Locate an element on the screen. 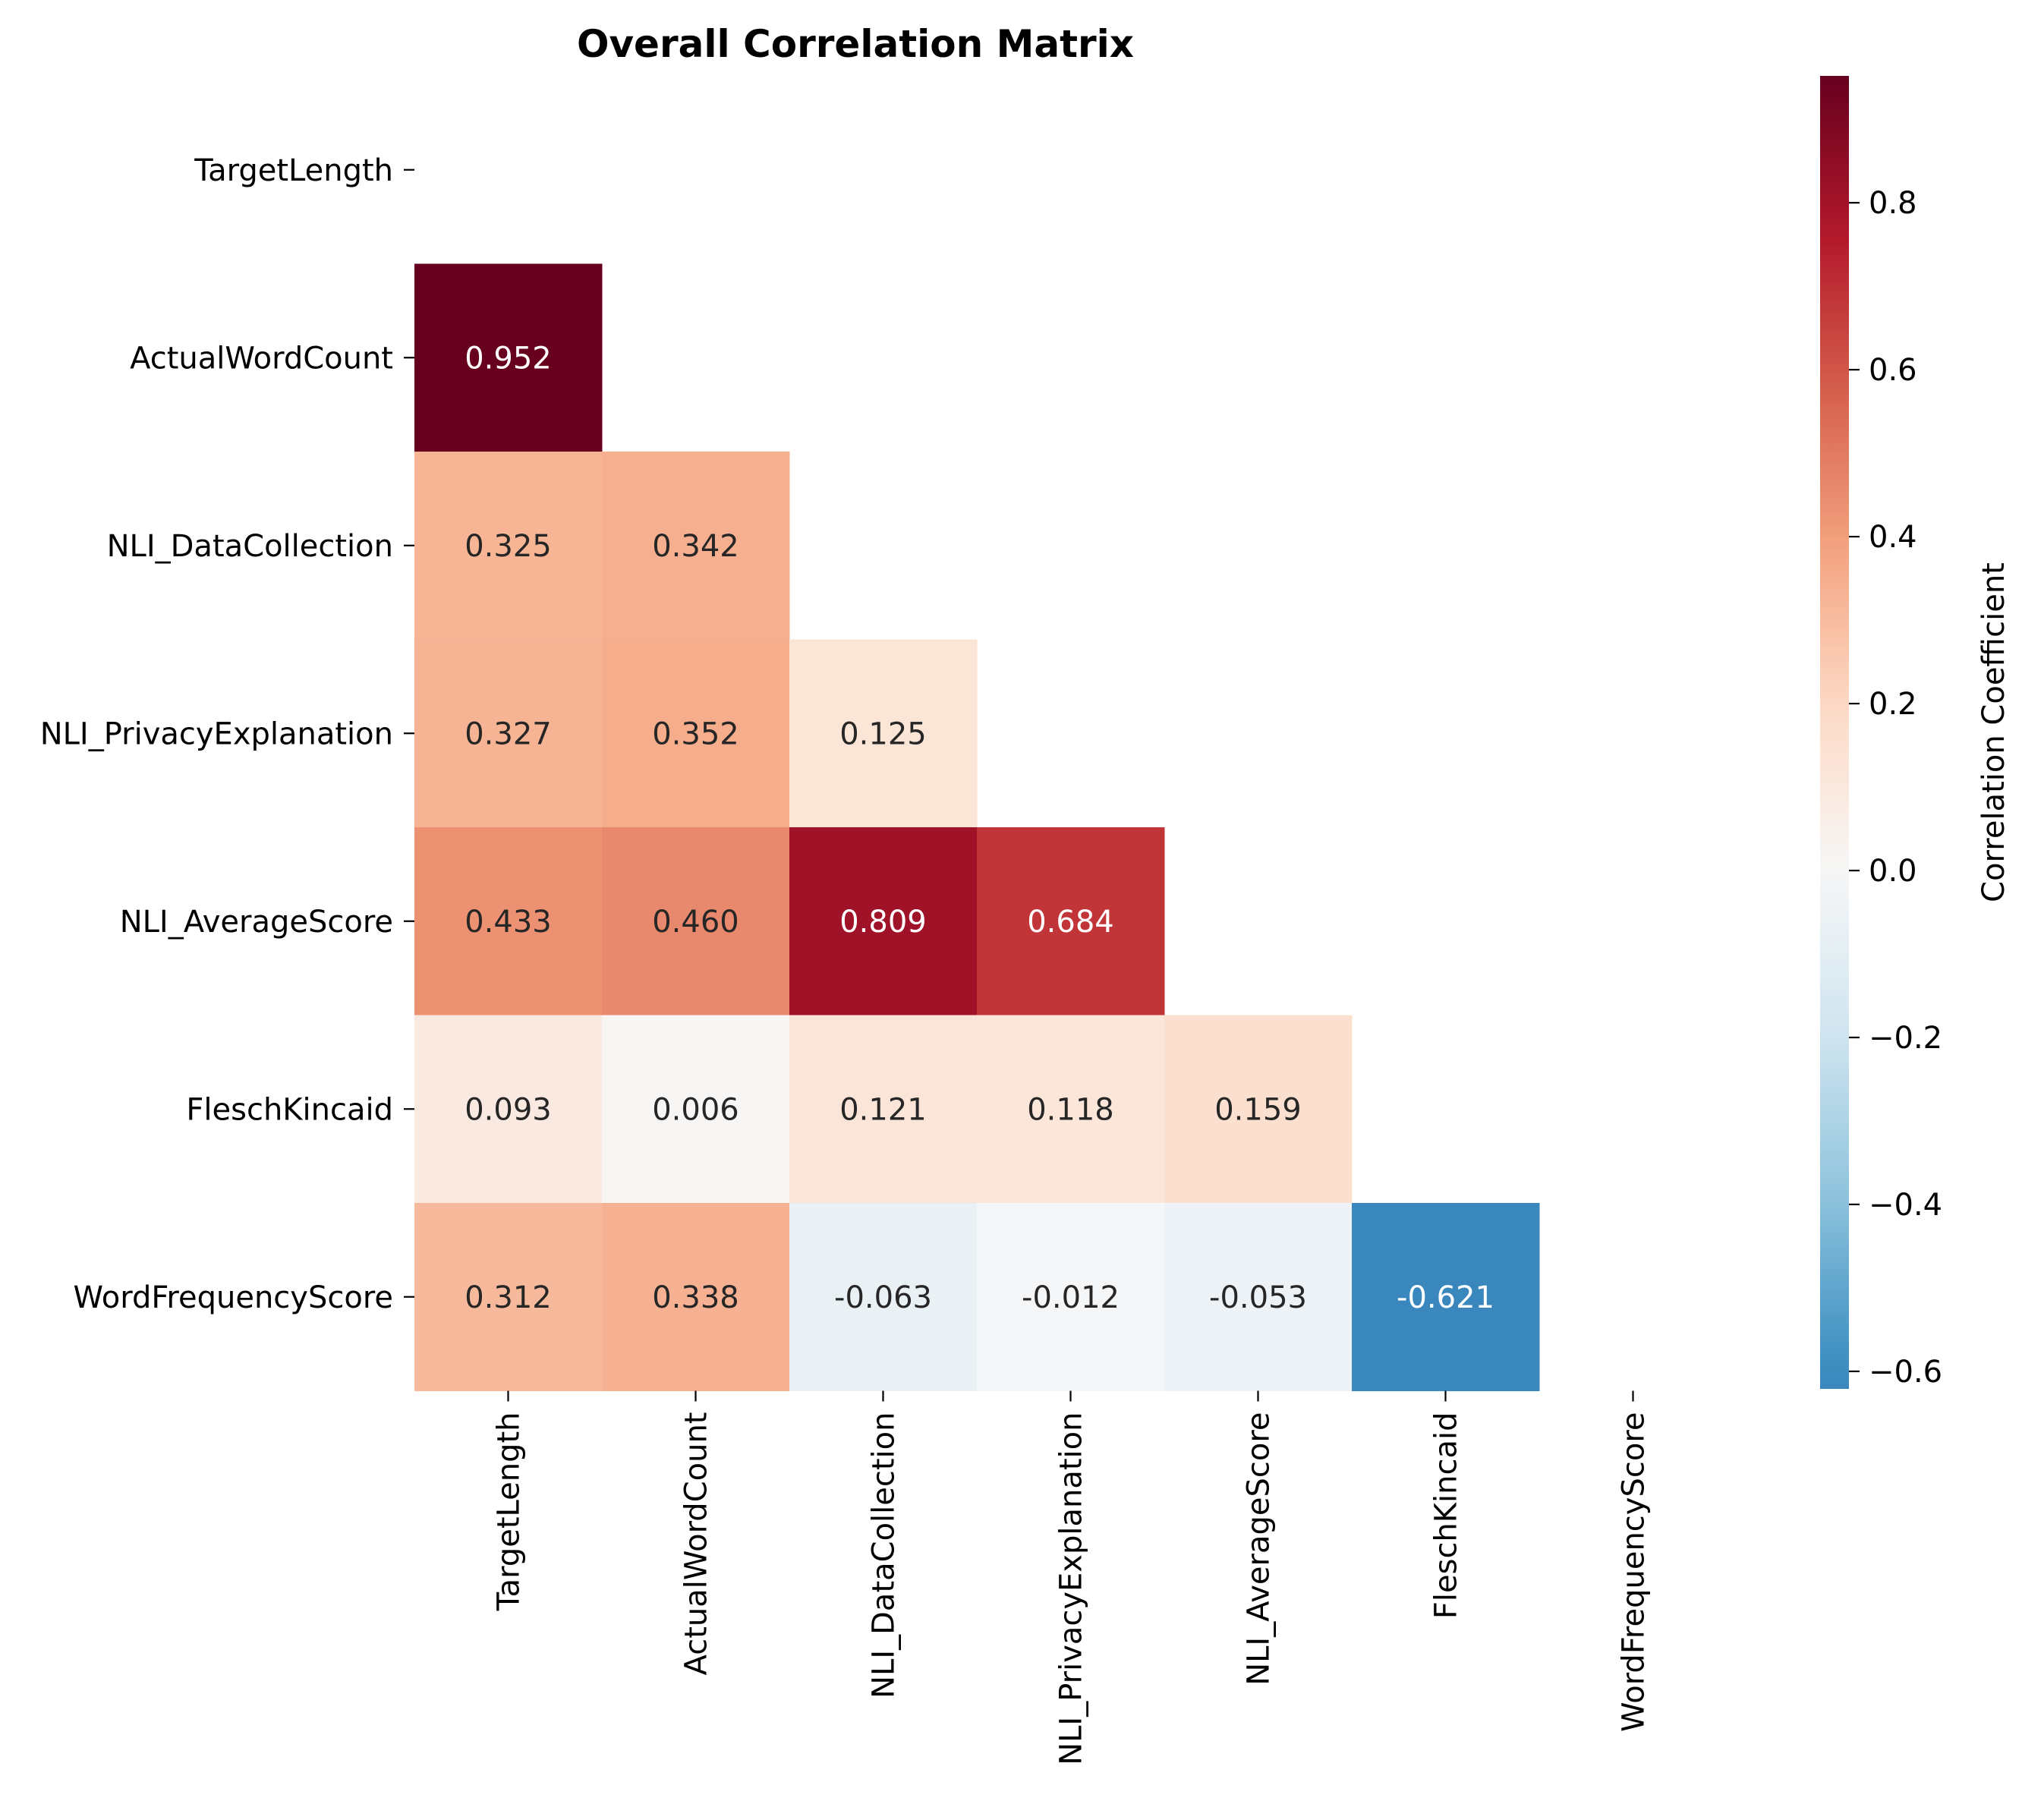 The image size is (2044, 1801). colorbar-tick-label: 0.8 is located at coordinates (1893, 203).